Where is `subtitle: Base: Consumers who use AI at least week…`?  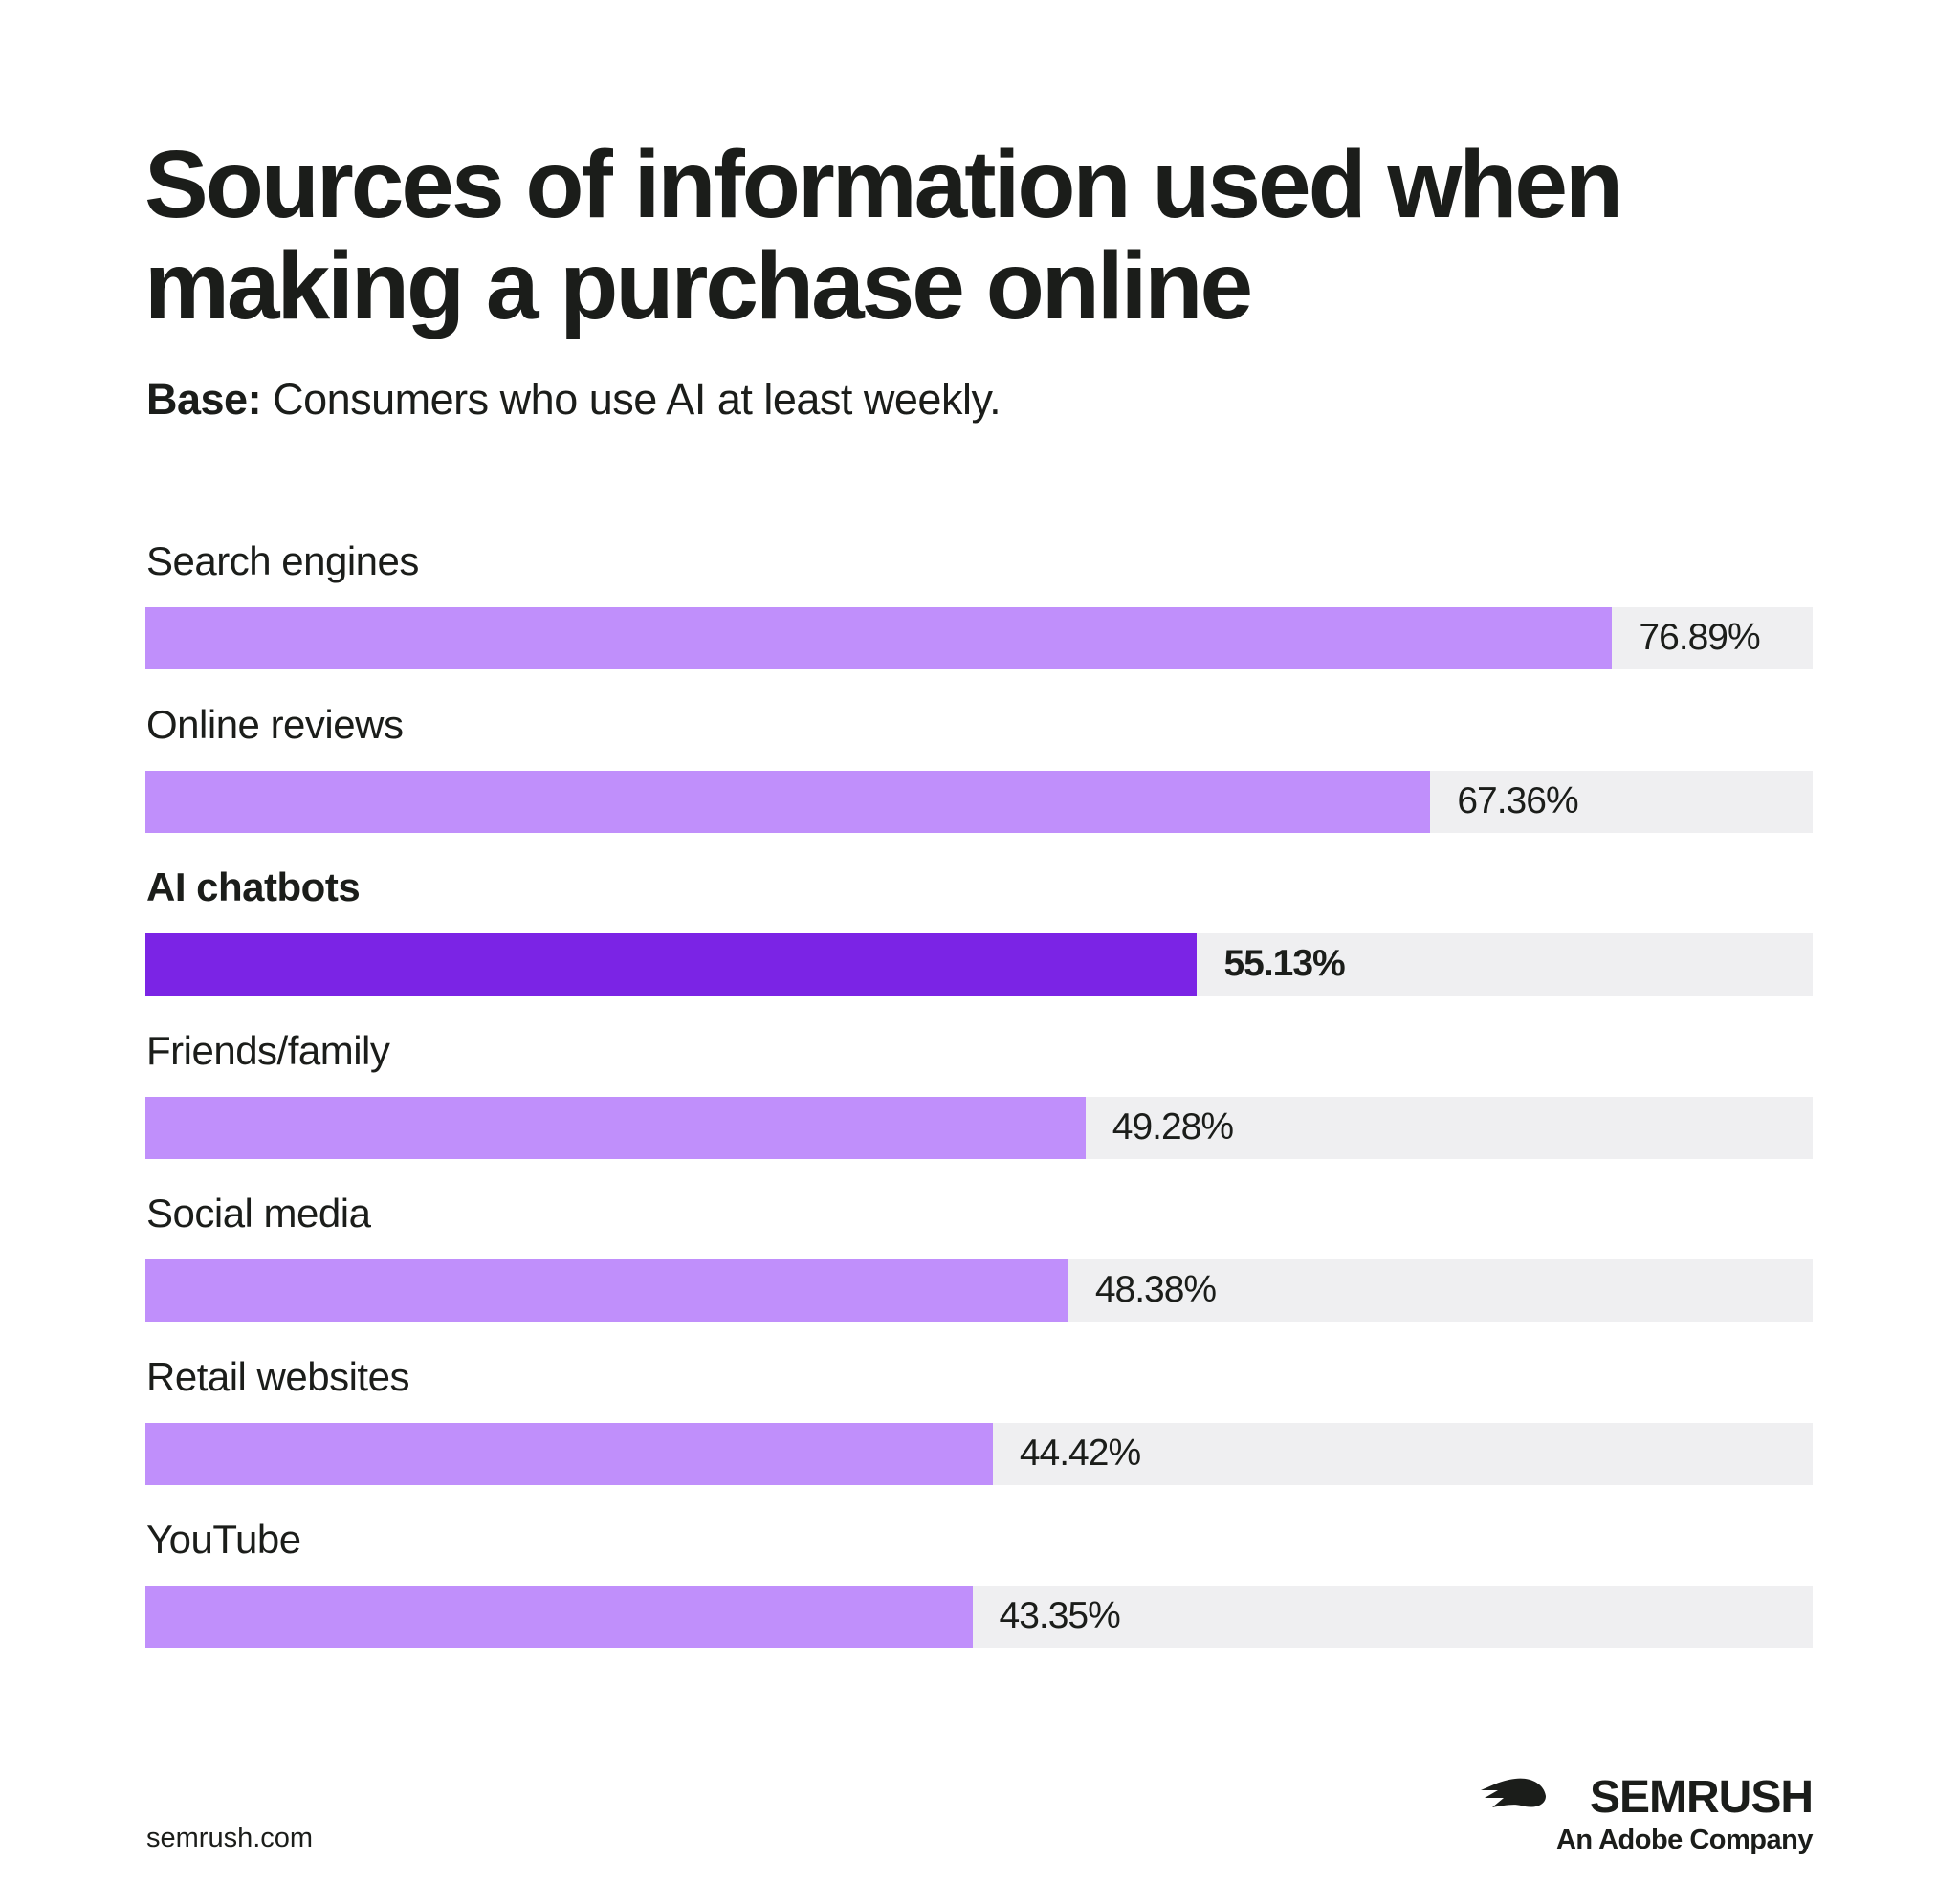
subtitle: Base: Consumers who use AI at least week… is located at coordinates (574, 400).